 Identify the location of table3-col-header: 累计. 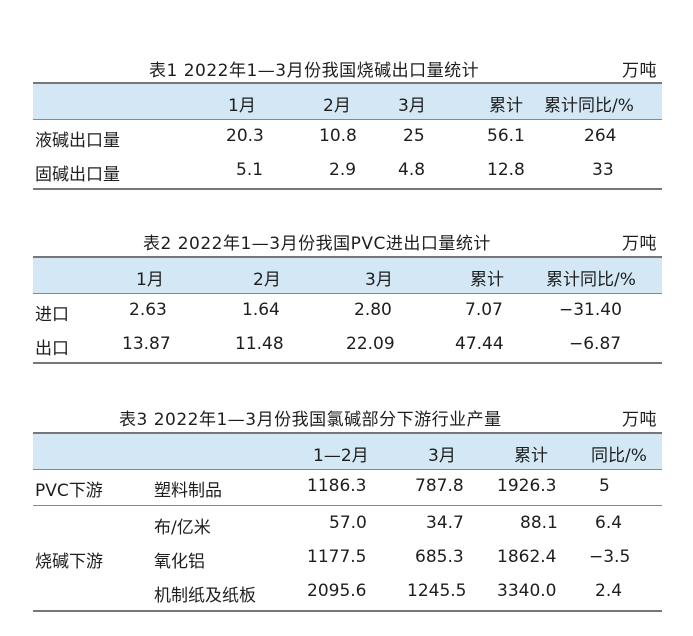
(531, 456).